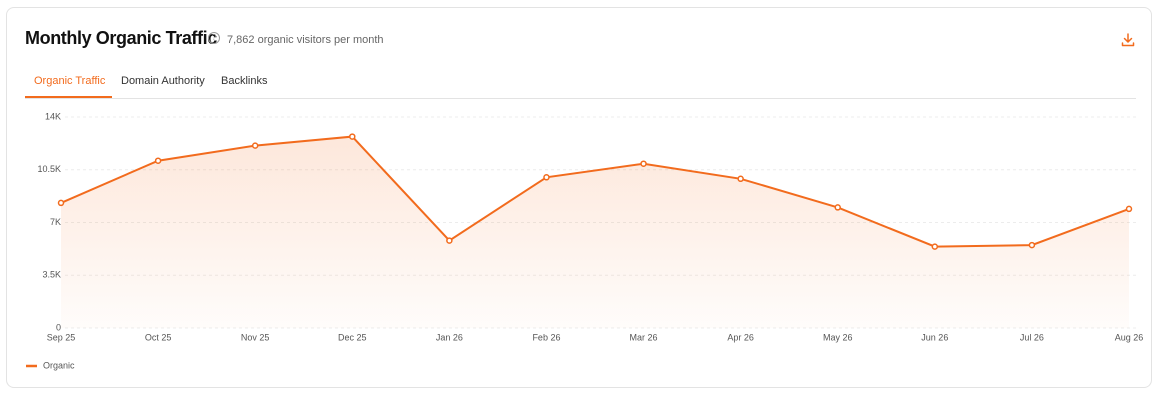 Image resolution: width=1161 pixels, height=401 pixels. What do you see at coordinates (121, 38) in the screenshot?
I see `title: Monthly Organic Traffic` at bounding box center [121, 38].